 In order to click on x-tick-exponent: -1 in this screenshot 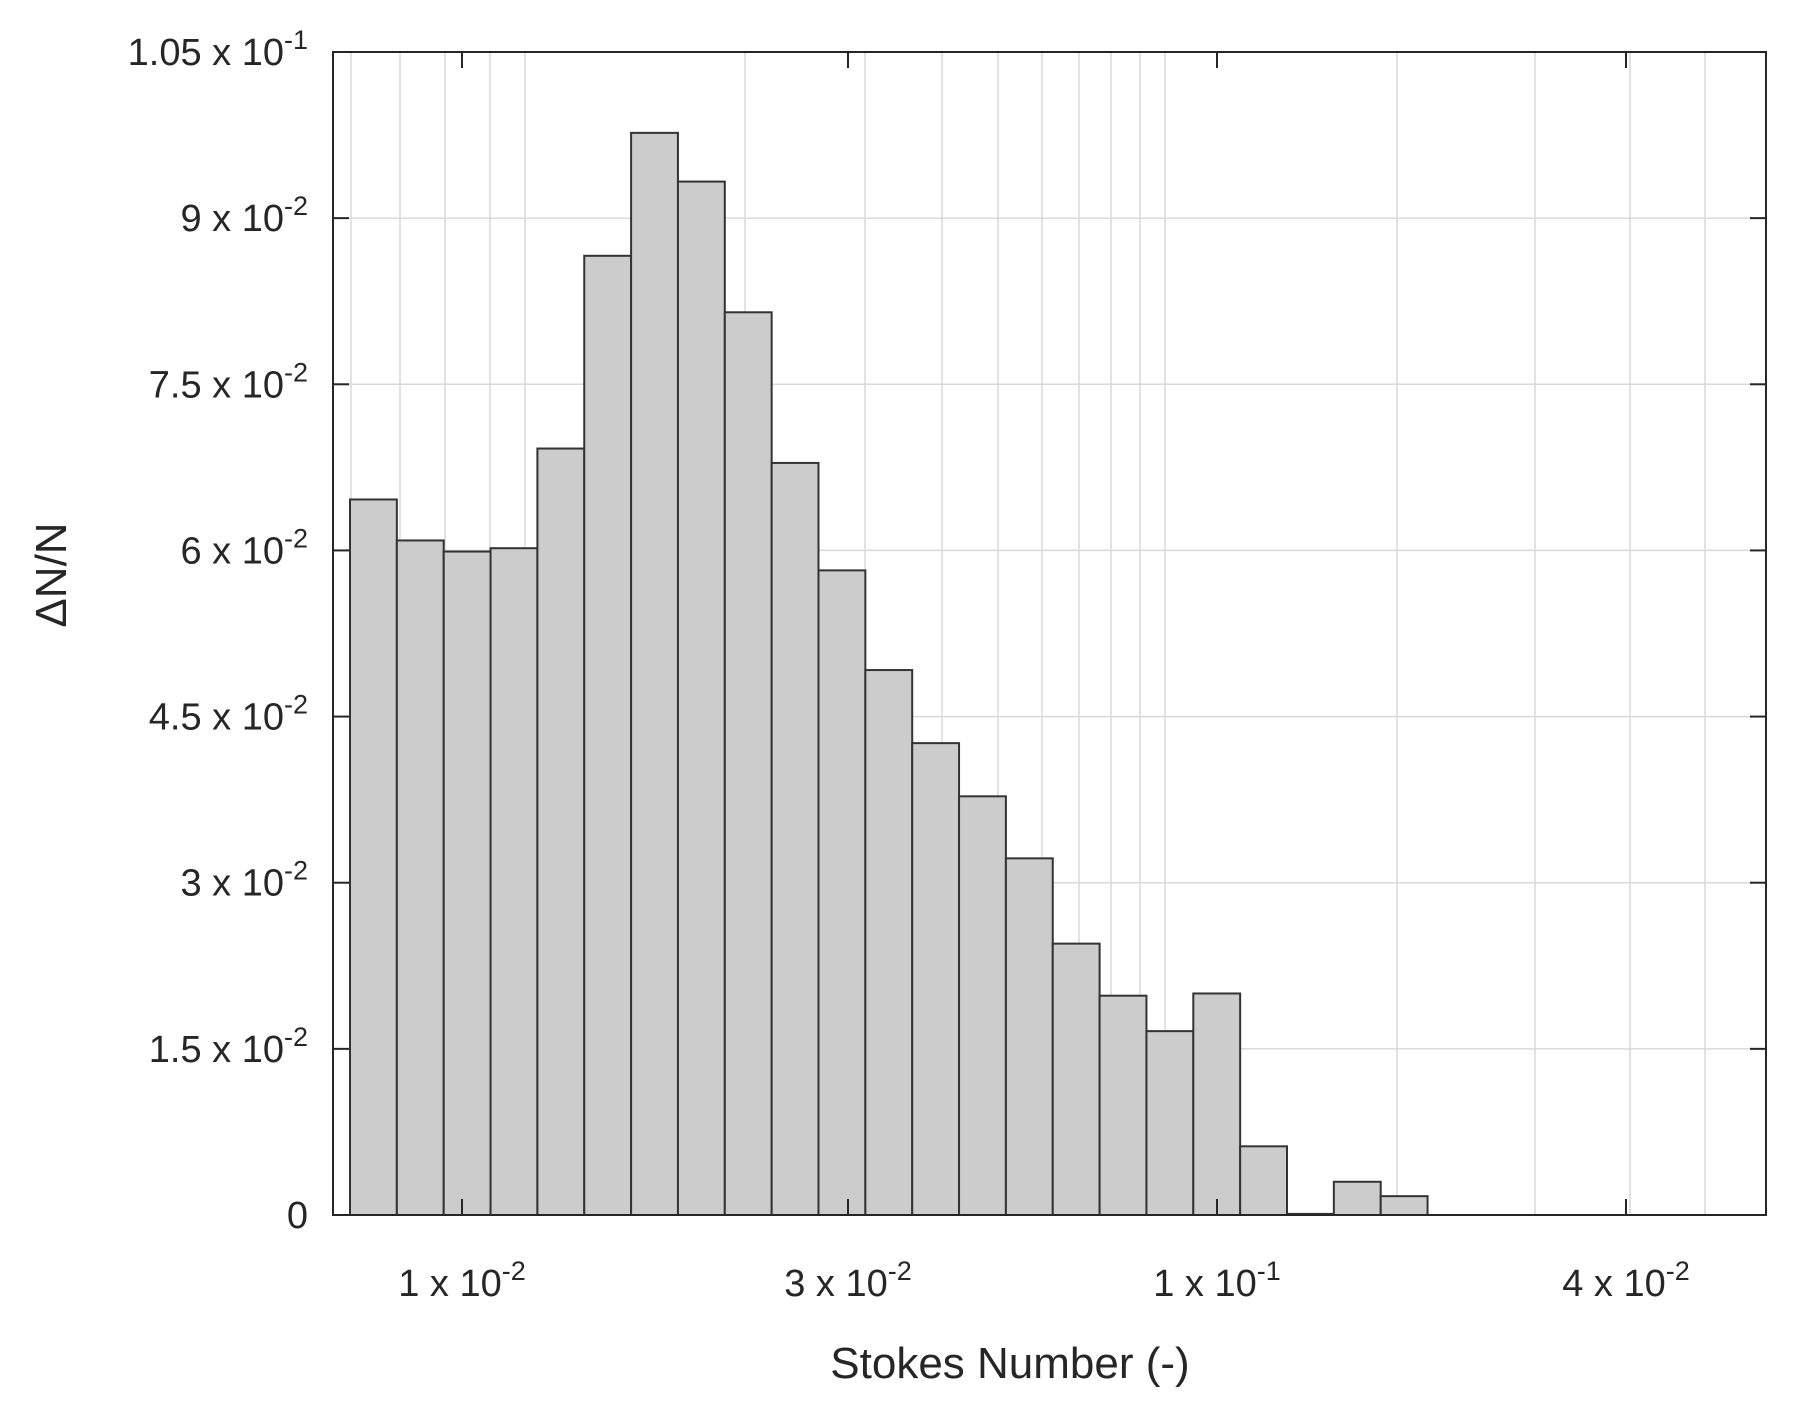, I will do `click(1269, 1271)`.